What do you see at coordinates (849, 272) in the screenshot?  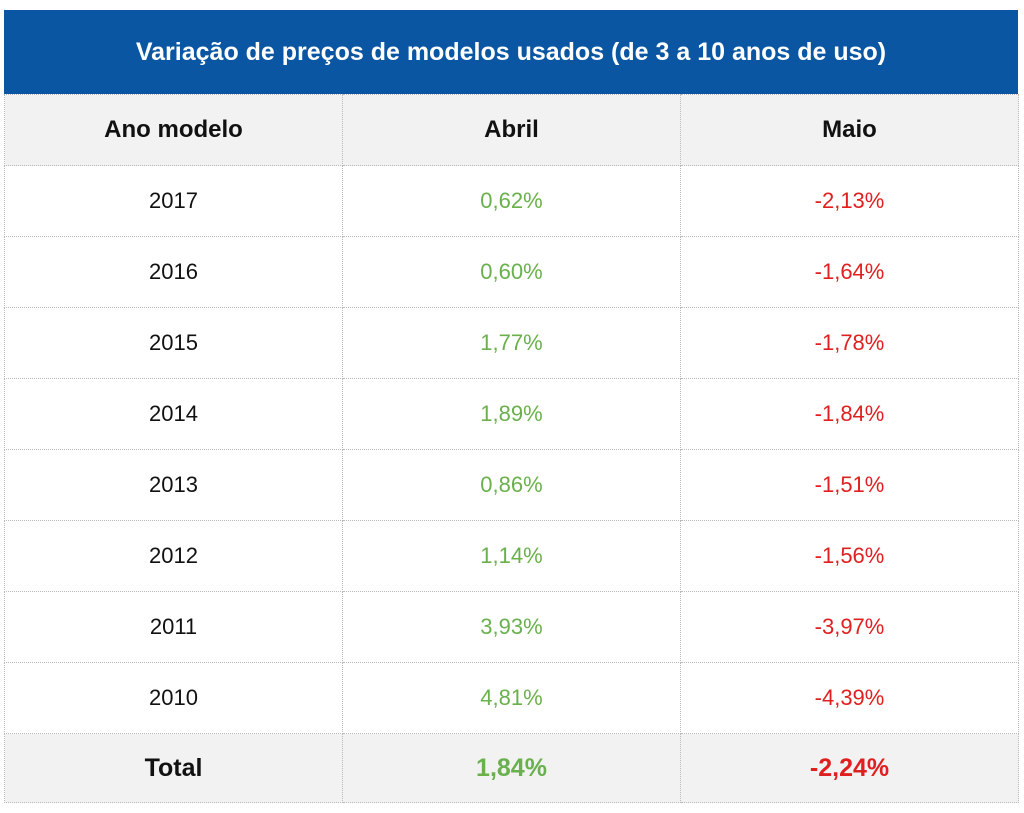 I see `may-value-cell: -1,64%` at bounding box center [849, 272].